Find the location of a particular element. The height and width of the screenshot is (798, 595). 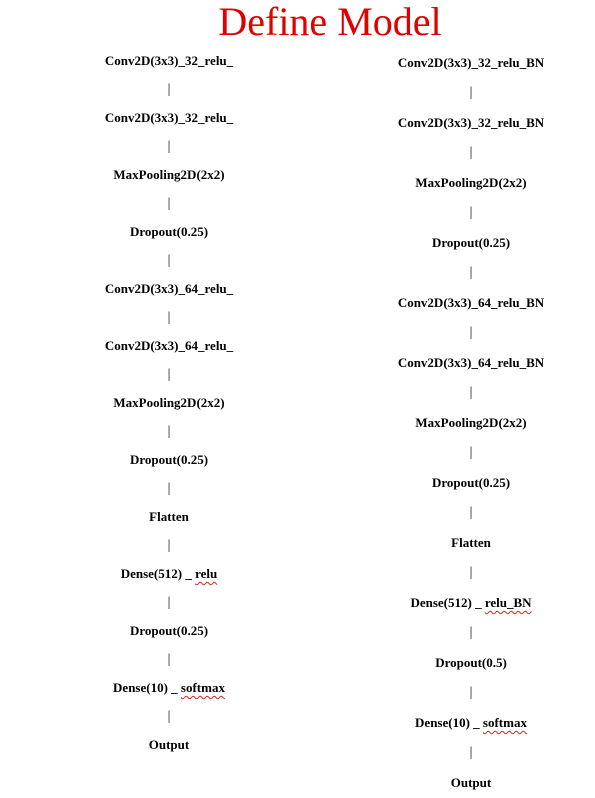

layer-node: Dense(512) _ relu_BN is located at coordinates (471, 603).